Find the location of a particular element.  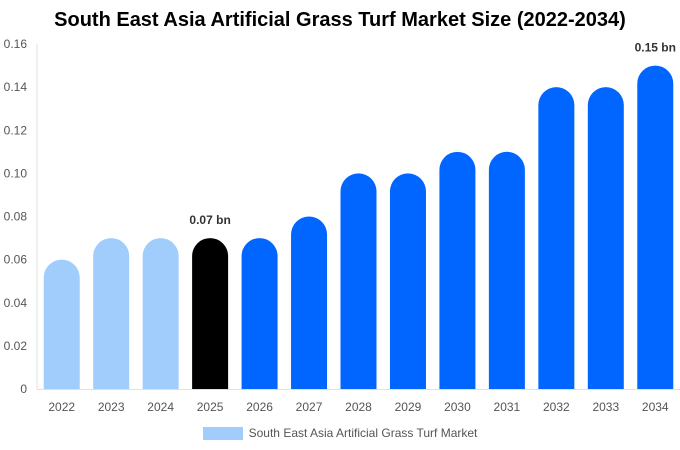

y-tick-label: 0.06 is located at coordinates (16, 260).